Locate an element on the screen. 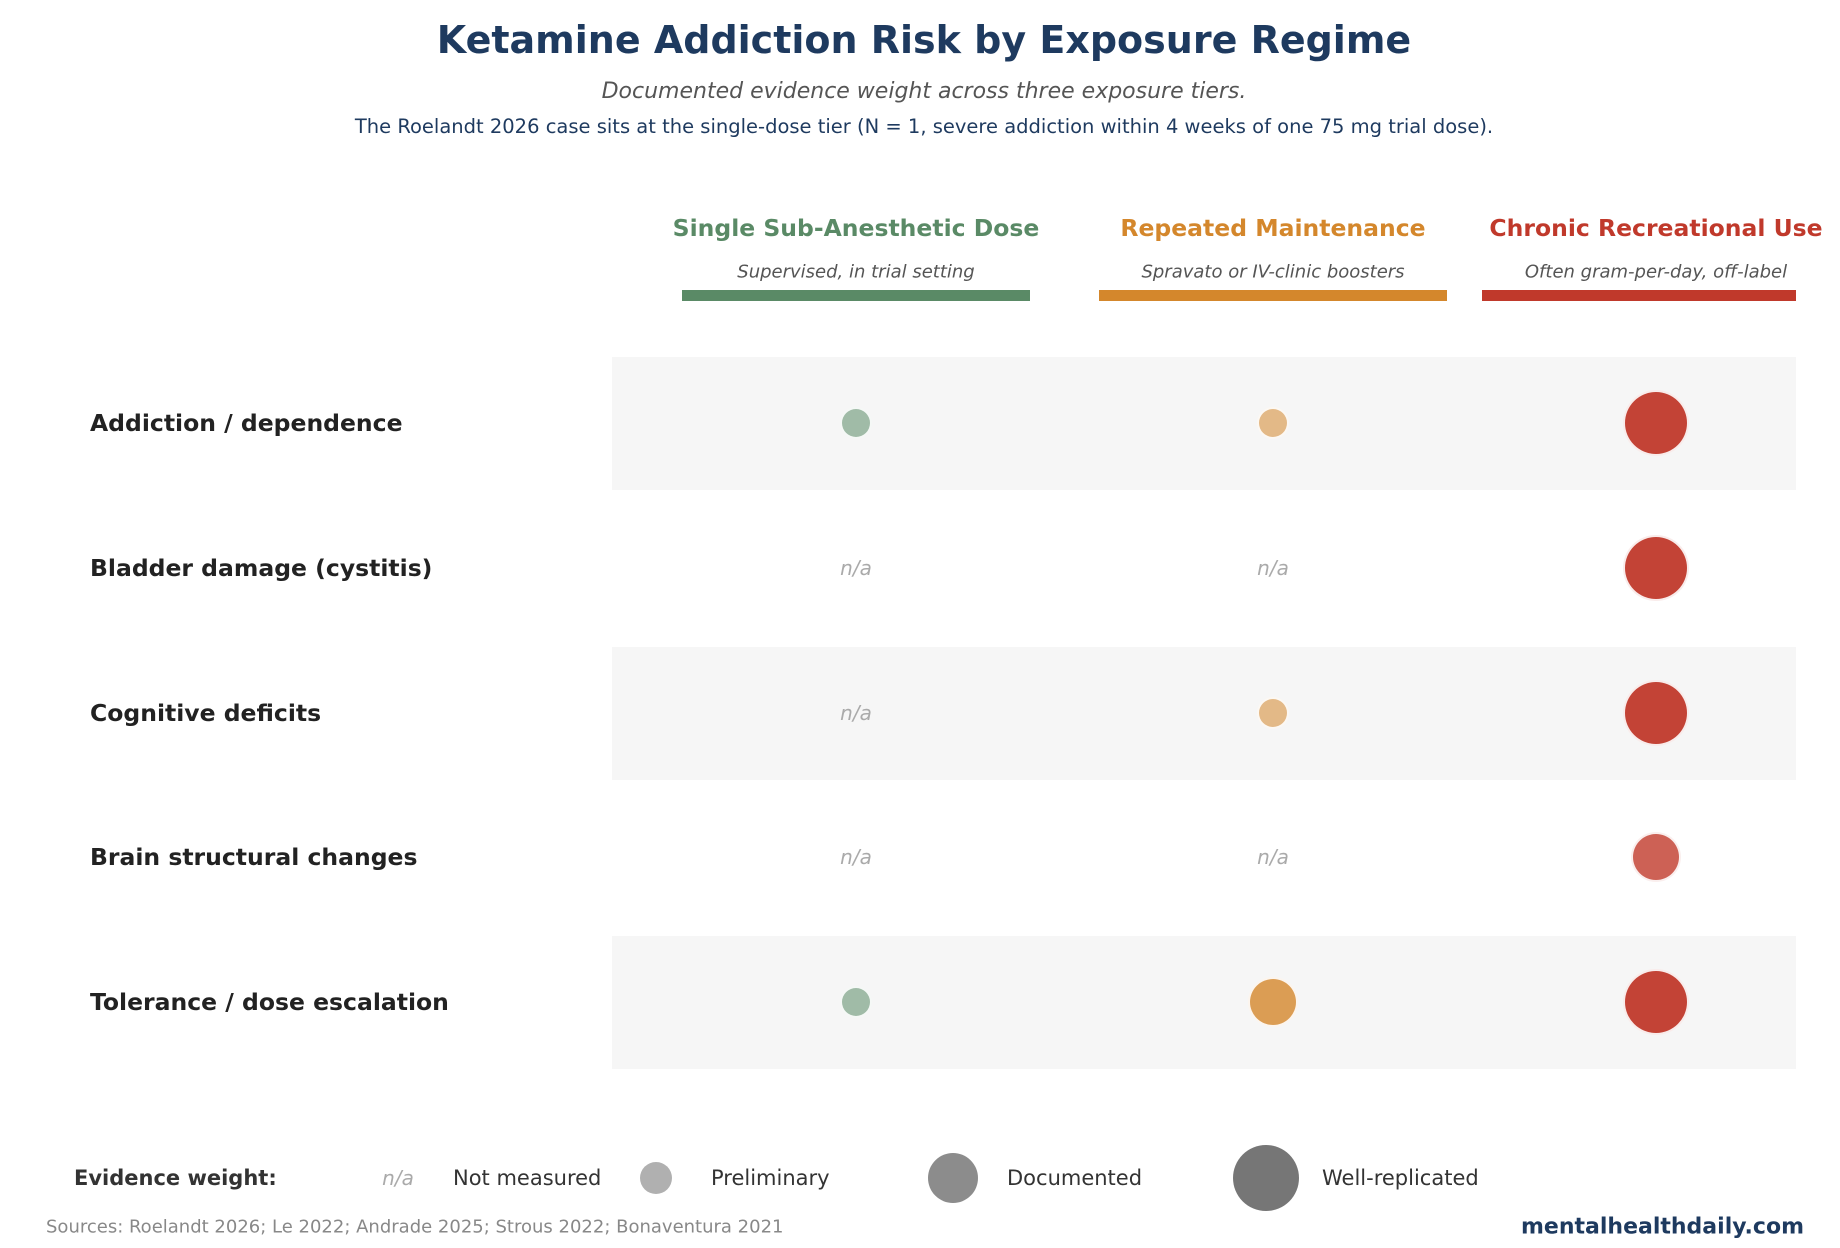  column-header-1: Repeated Maintenance is located at coordinates (1273, 228).